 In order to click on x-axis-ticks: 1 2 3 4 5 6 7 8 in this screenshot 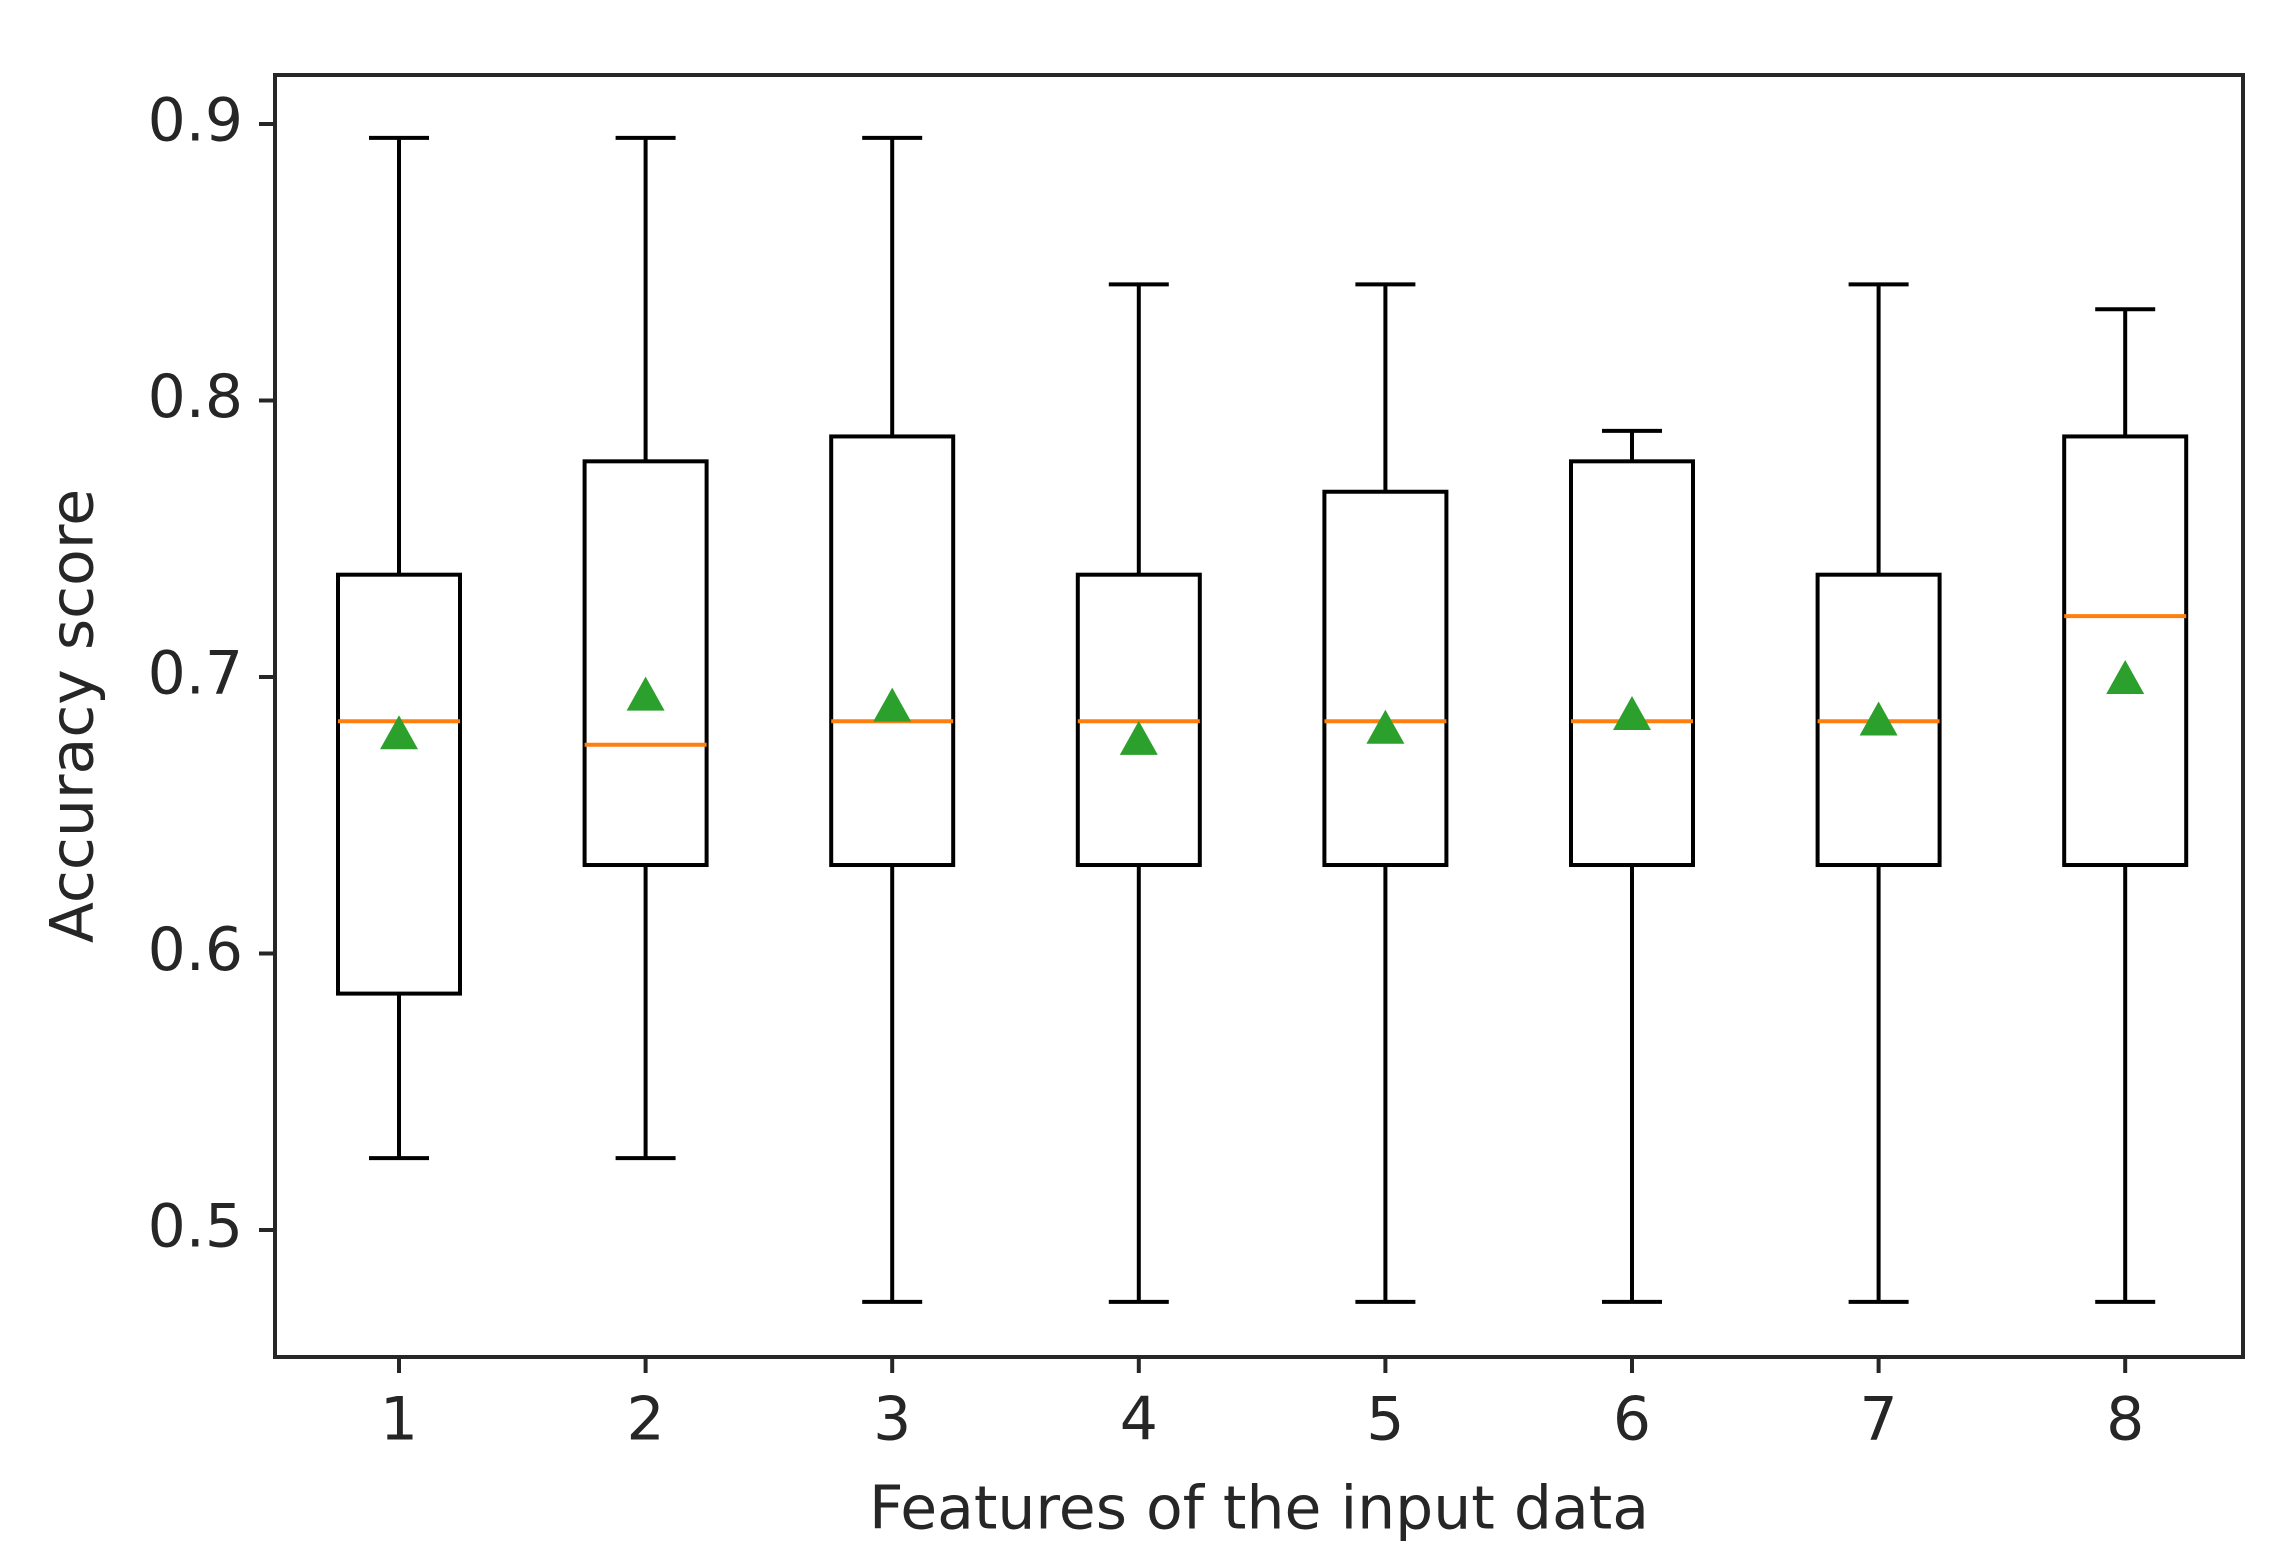, I will do `click(1262, 1406)`.